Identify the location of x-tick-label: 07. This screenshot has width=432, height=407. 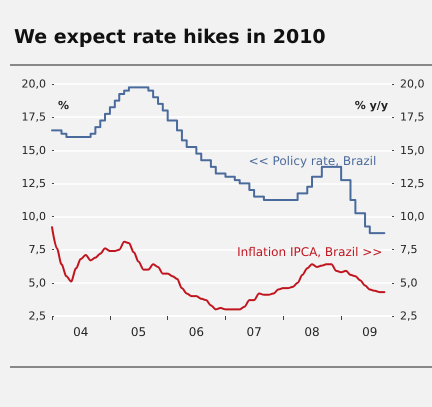
(254, 332).